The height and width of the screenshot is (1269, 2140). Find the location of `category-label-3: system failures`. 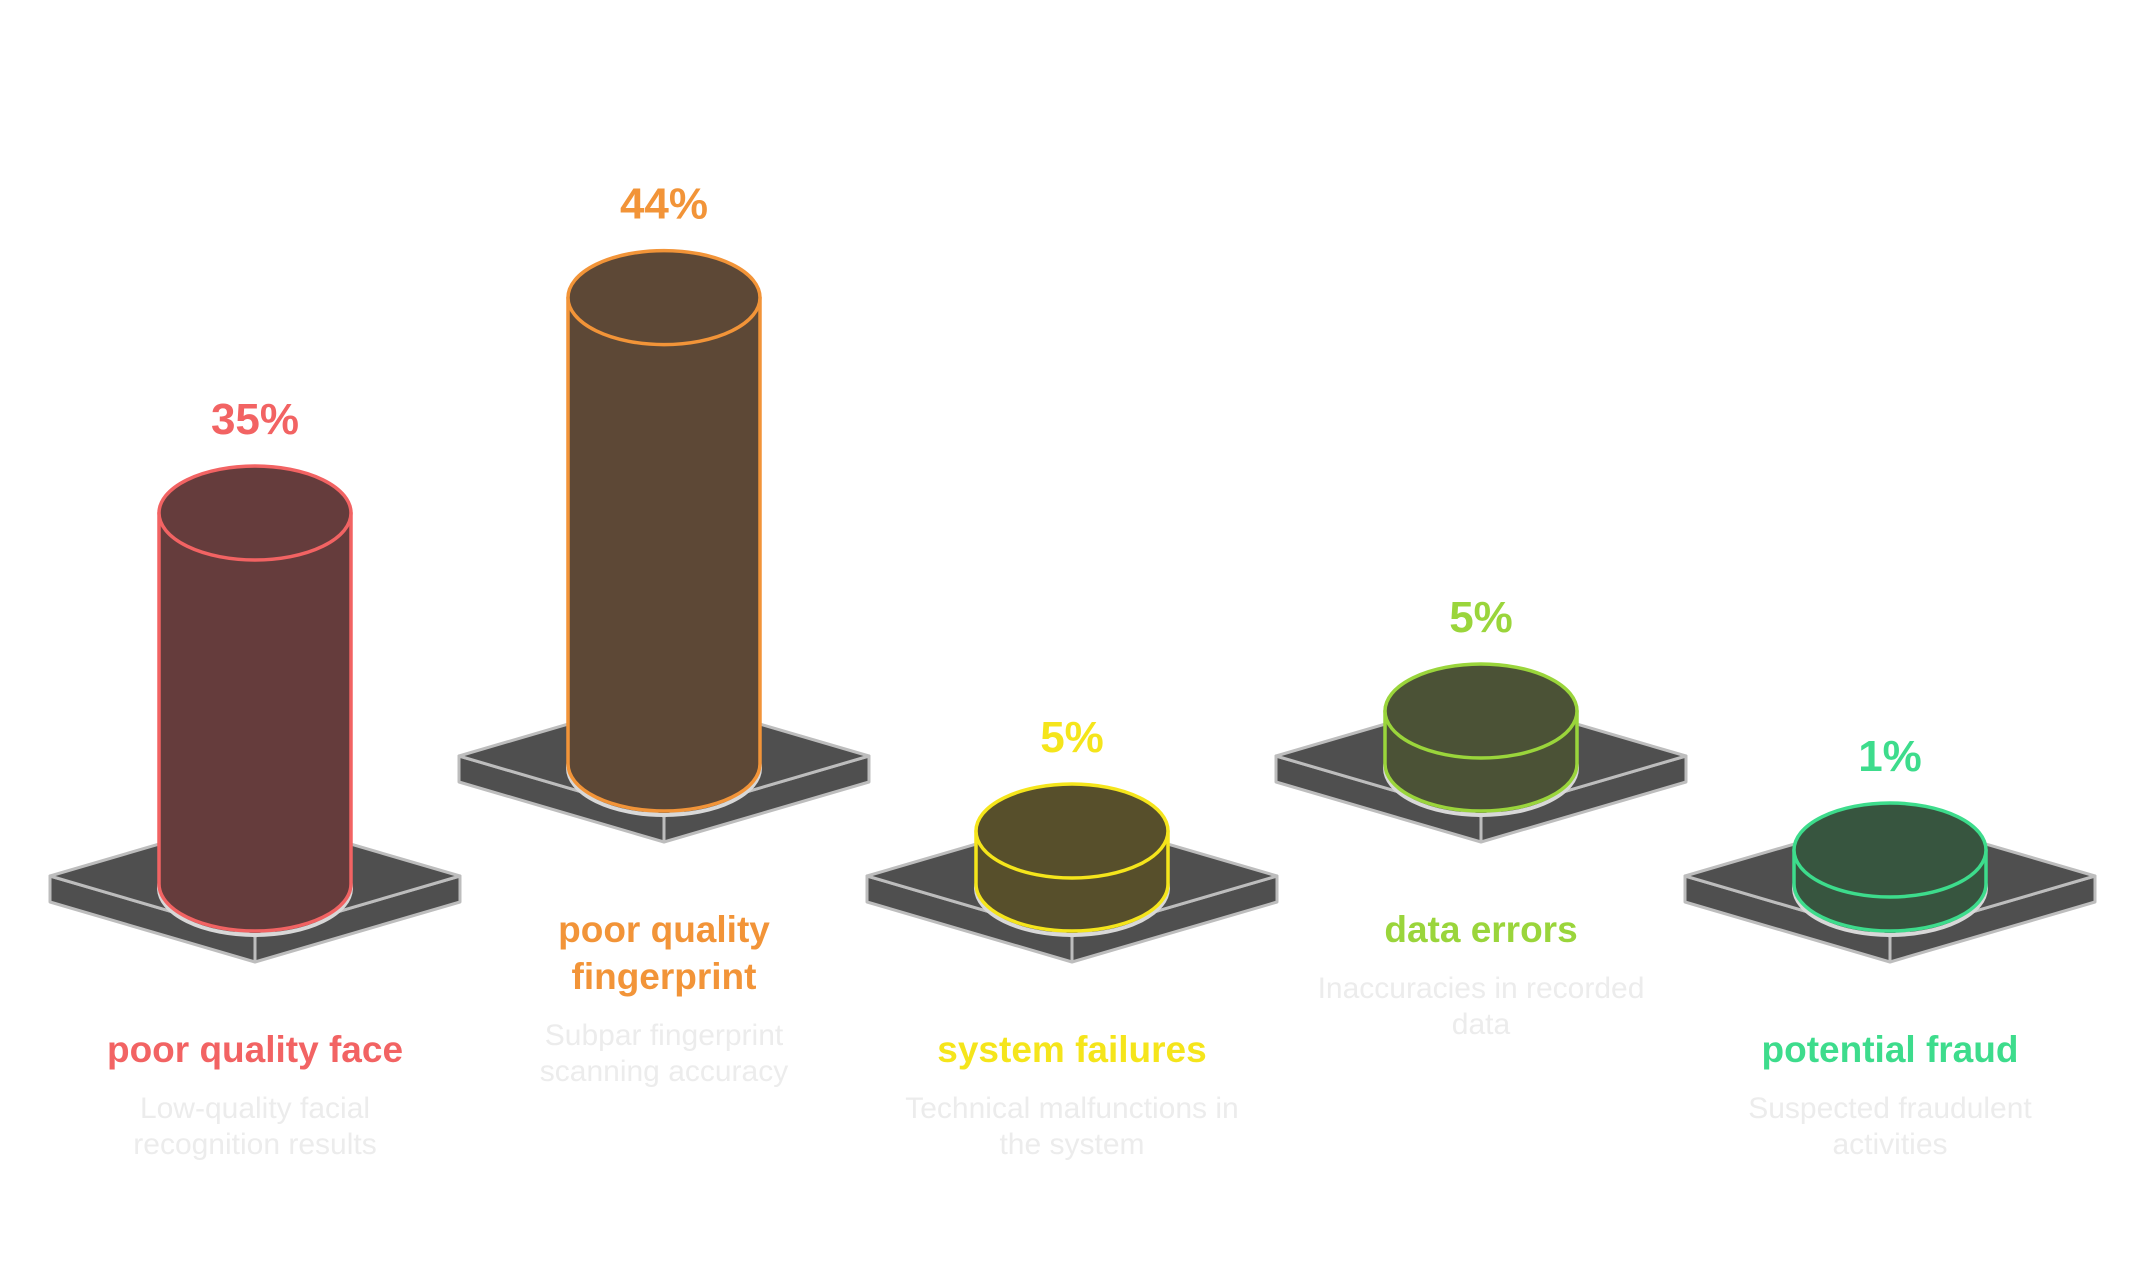

category-label-3: system failures is located at coordinates (1072, 1049).